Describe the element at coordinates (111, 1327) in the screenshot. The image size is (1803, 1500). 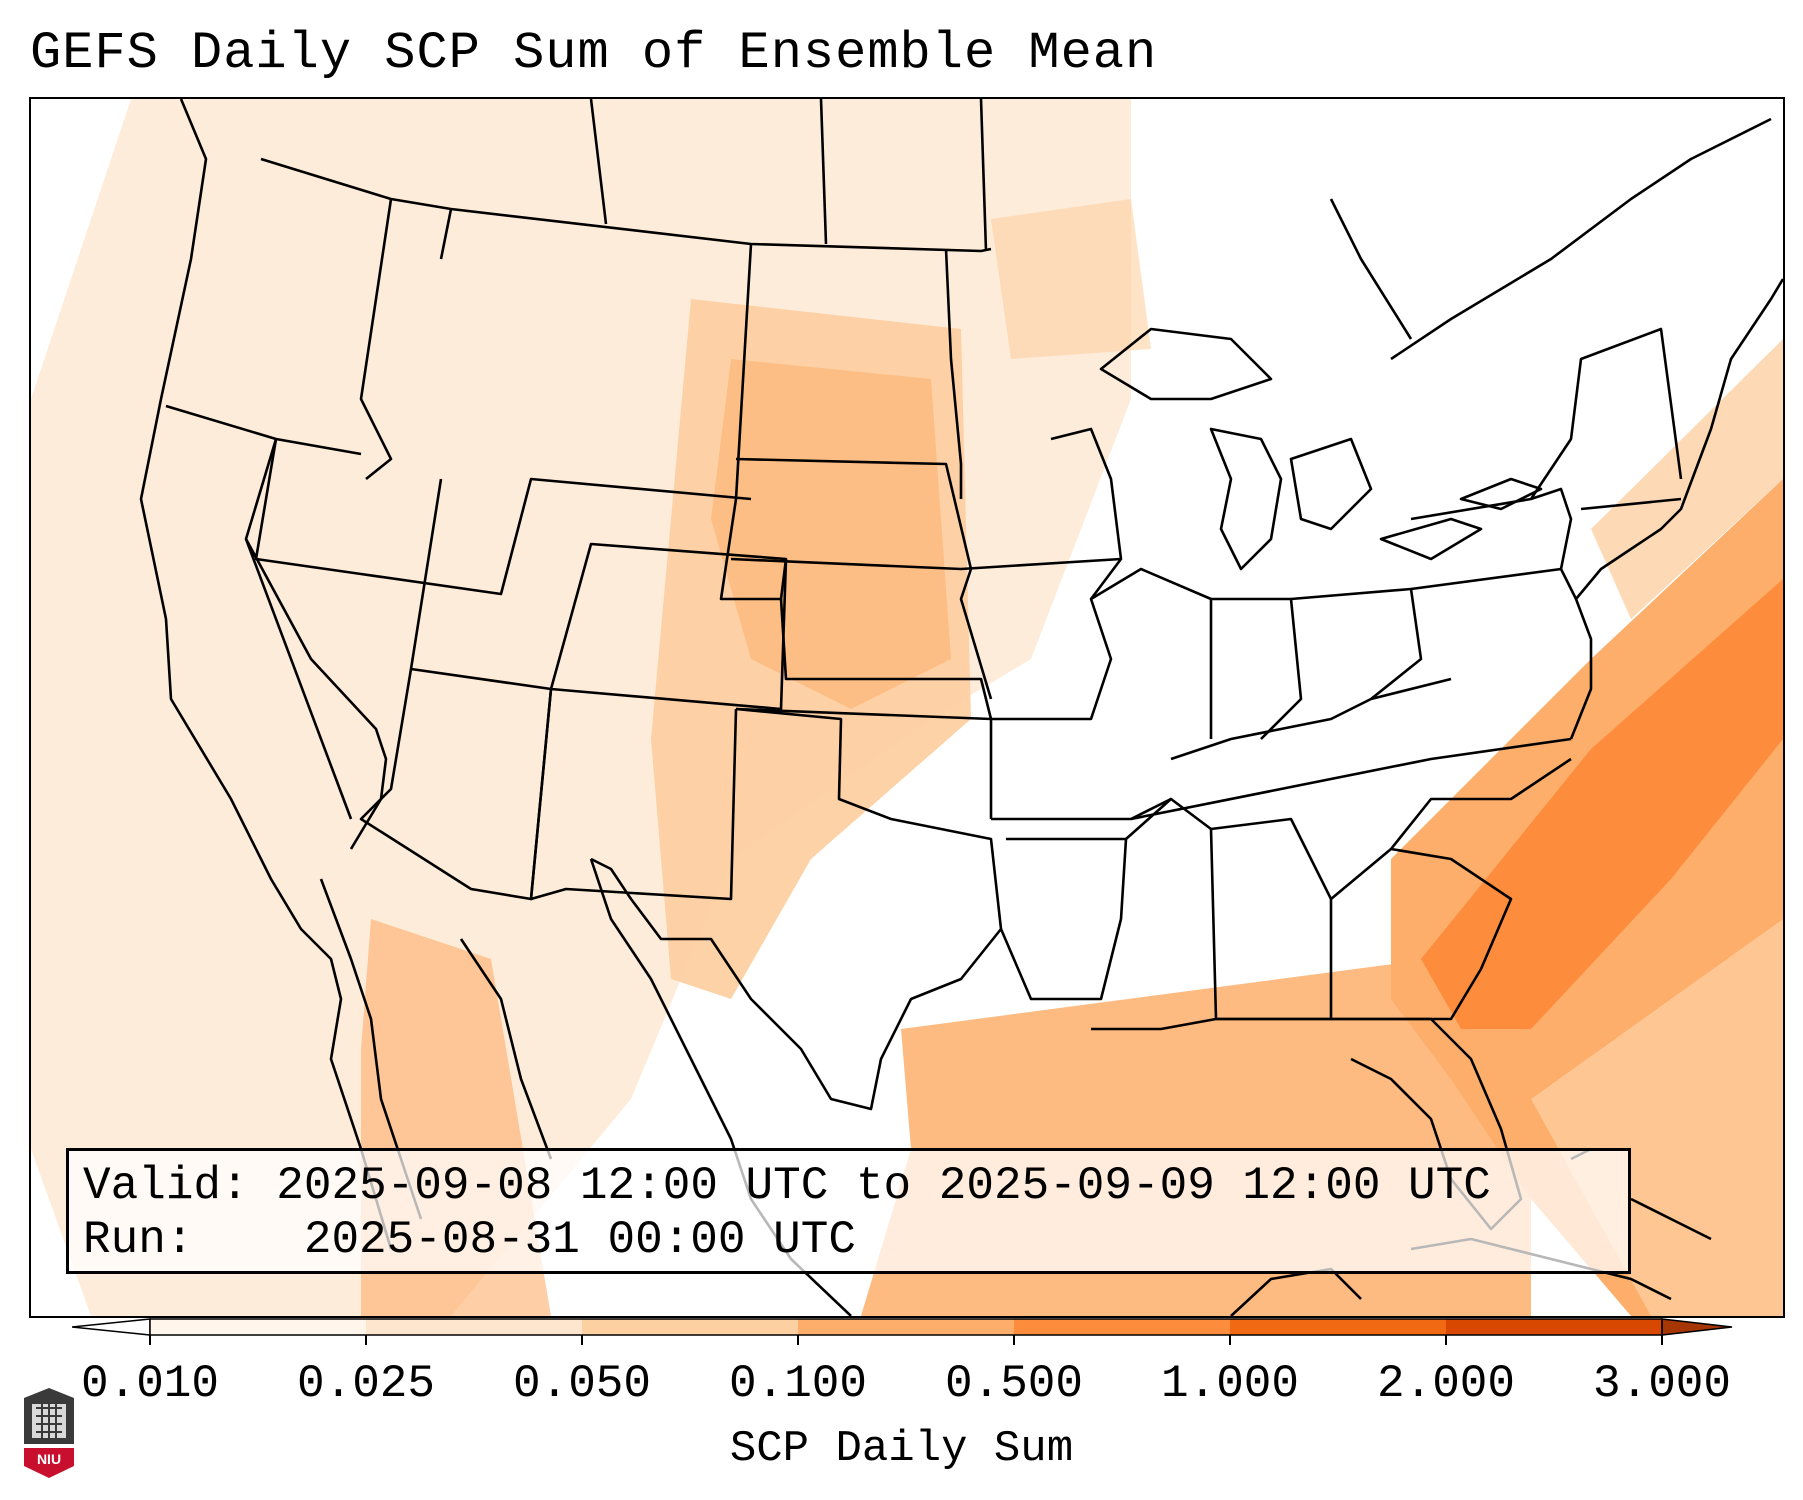
I see `colorbar-extend-min` at that location.